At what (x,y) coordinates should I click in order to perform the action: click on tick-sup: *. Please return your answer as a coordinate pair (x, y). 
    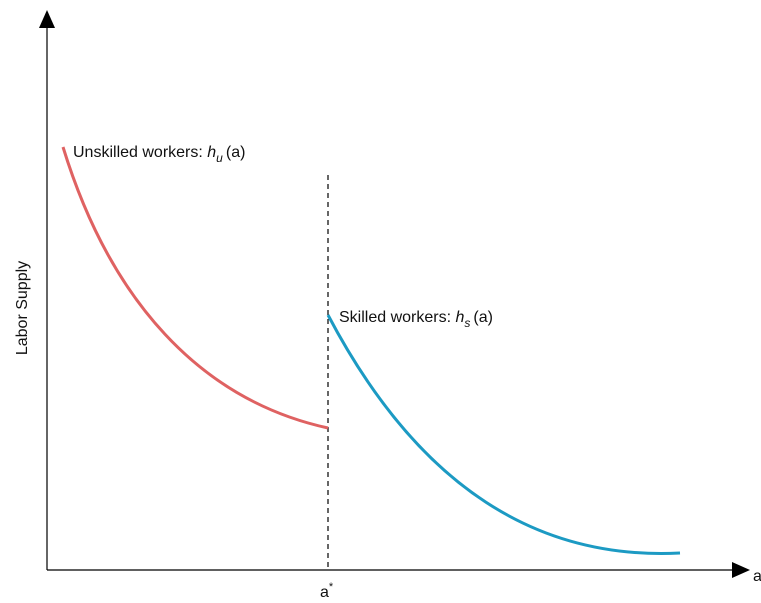
    Looking at the image, I should click on (331, 587).